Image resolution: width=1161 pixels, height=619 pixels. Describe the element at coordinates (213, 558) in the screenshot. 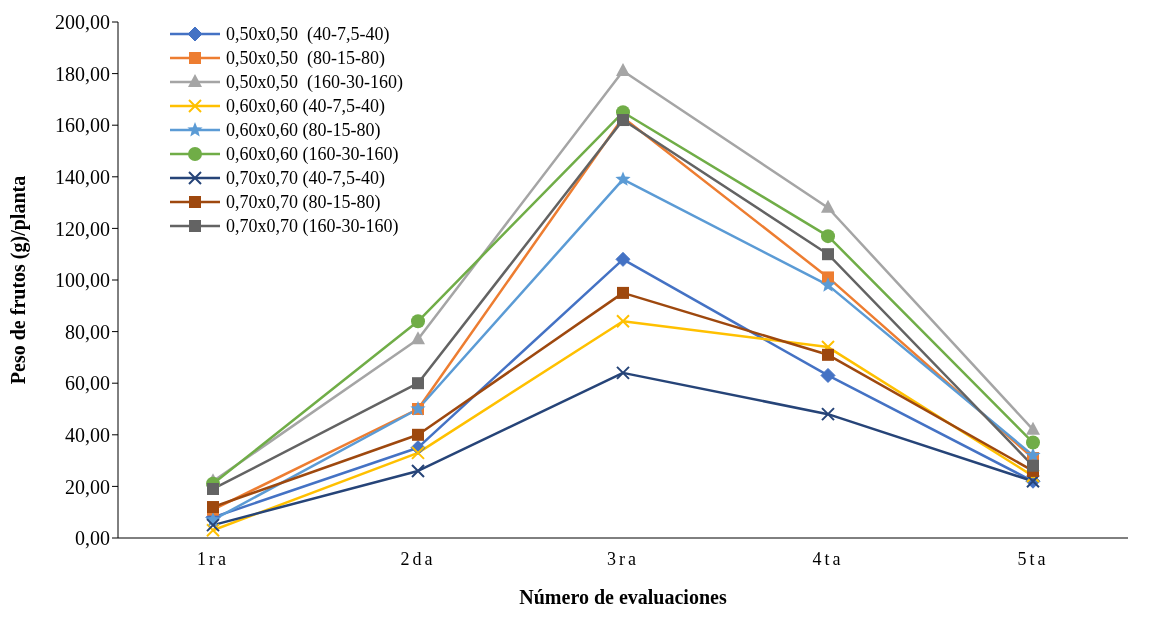

I see `x-tick-label: 1ra` at that location.